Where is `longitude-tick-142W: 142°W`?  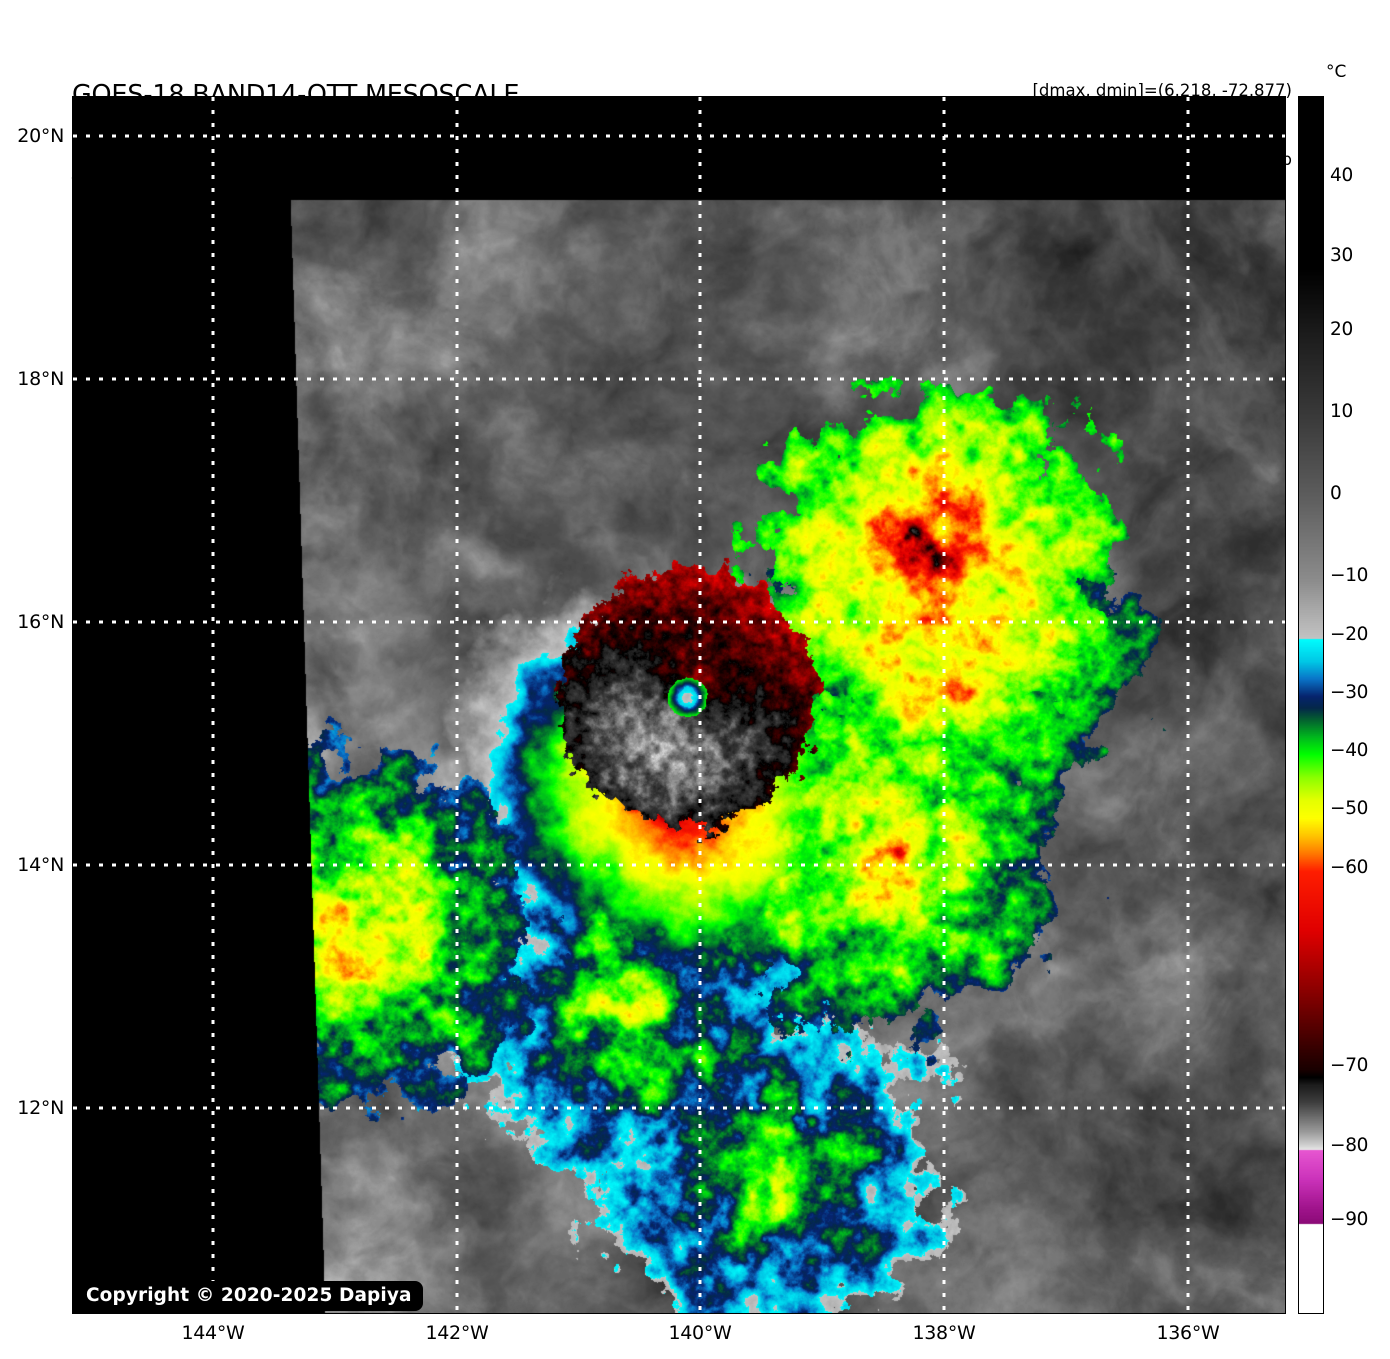
longitude-tick-142W: 142°W is located at coordinates (457, 1333).